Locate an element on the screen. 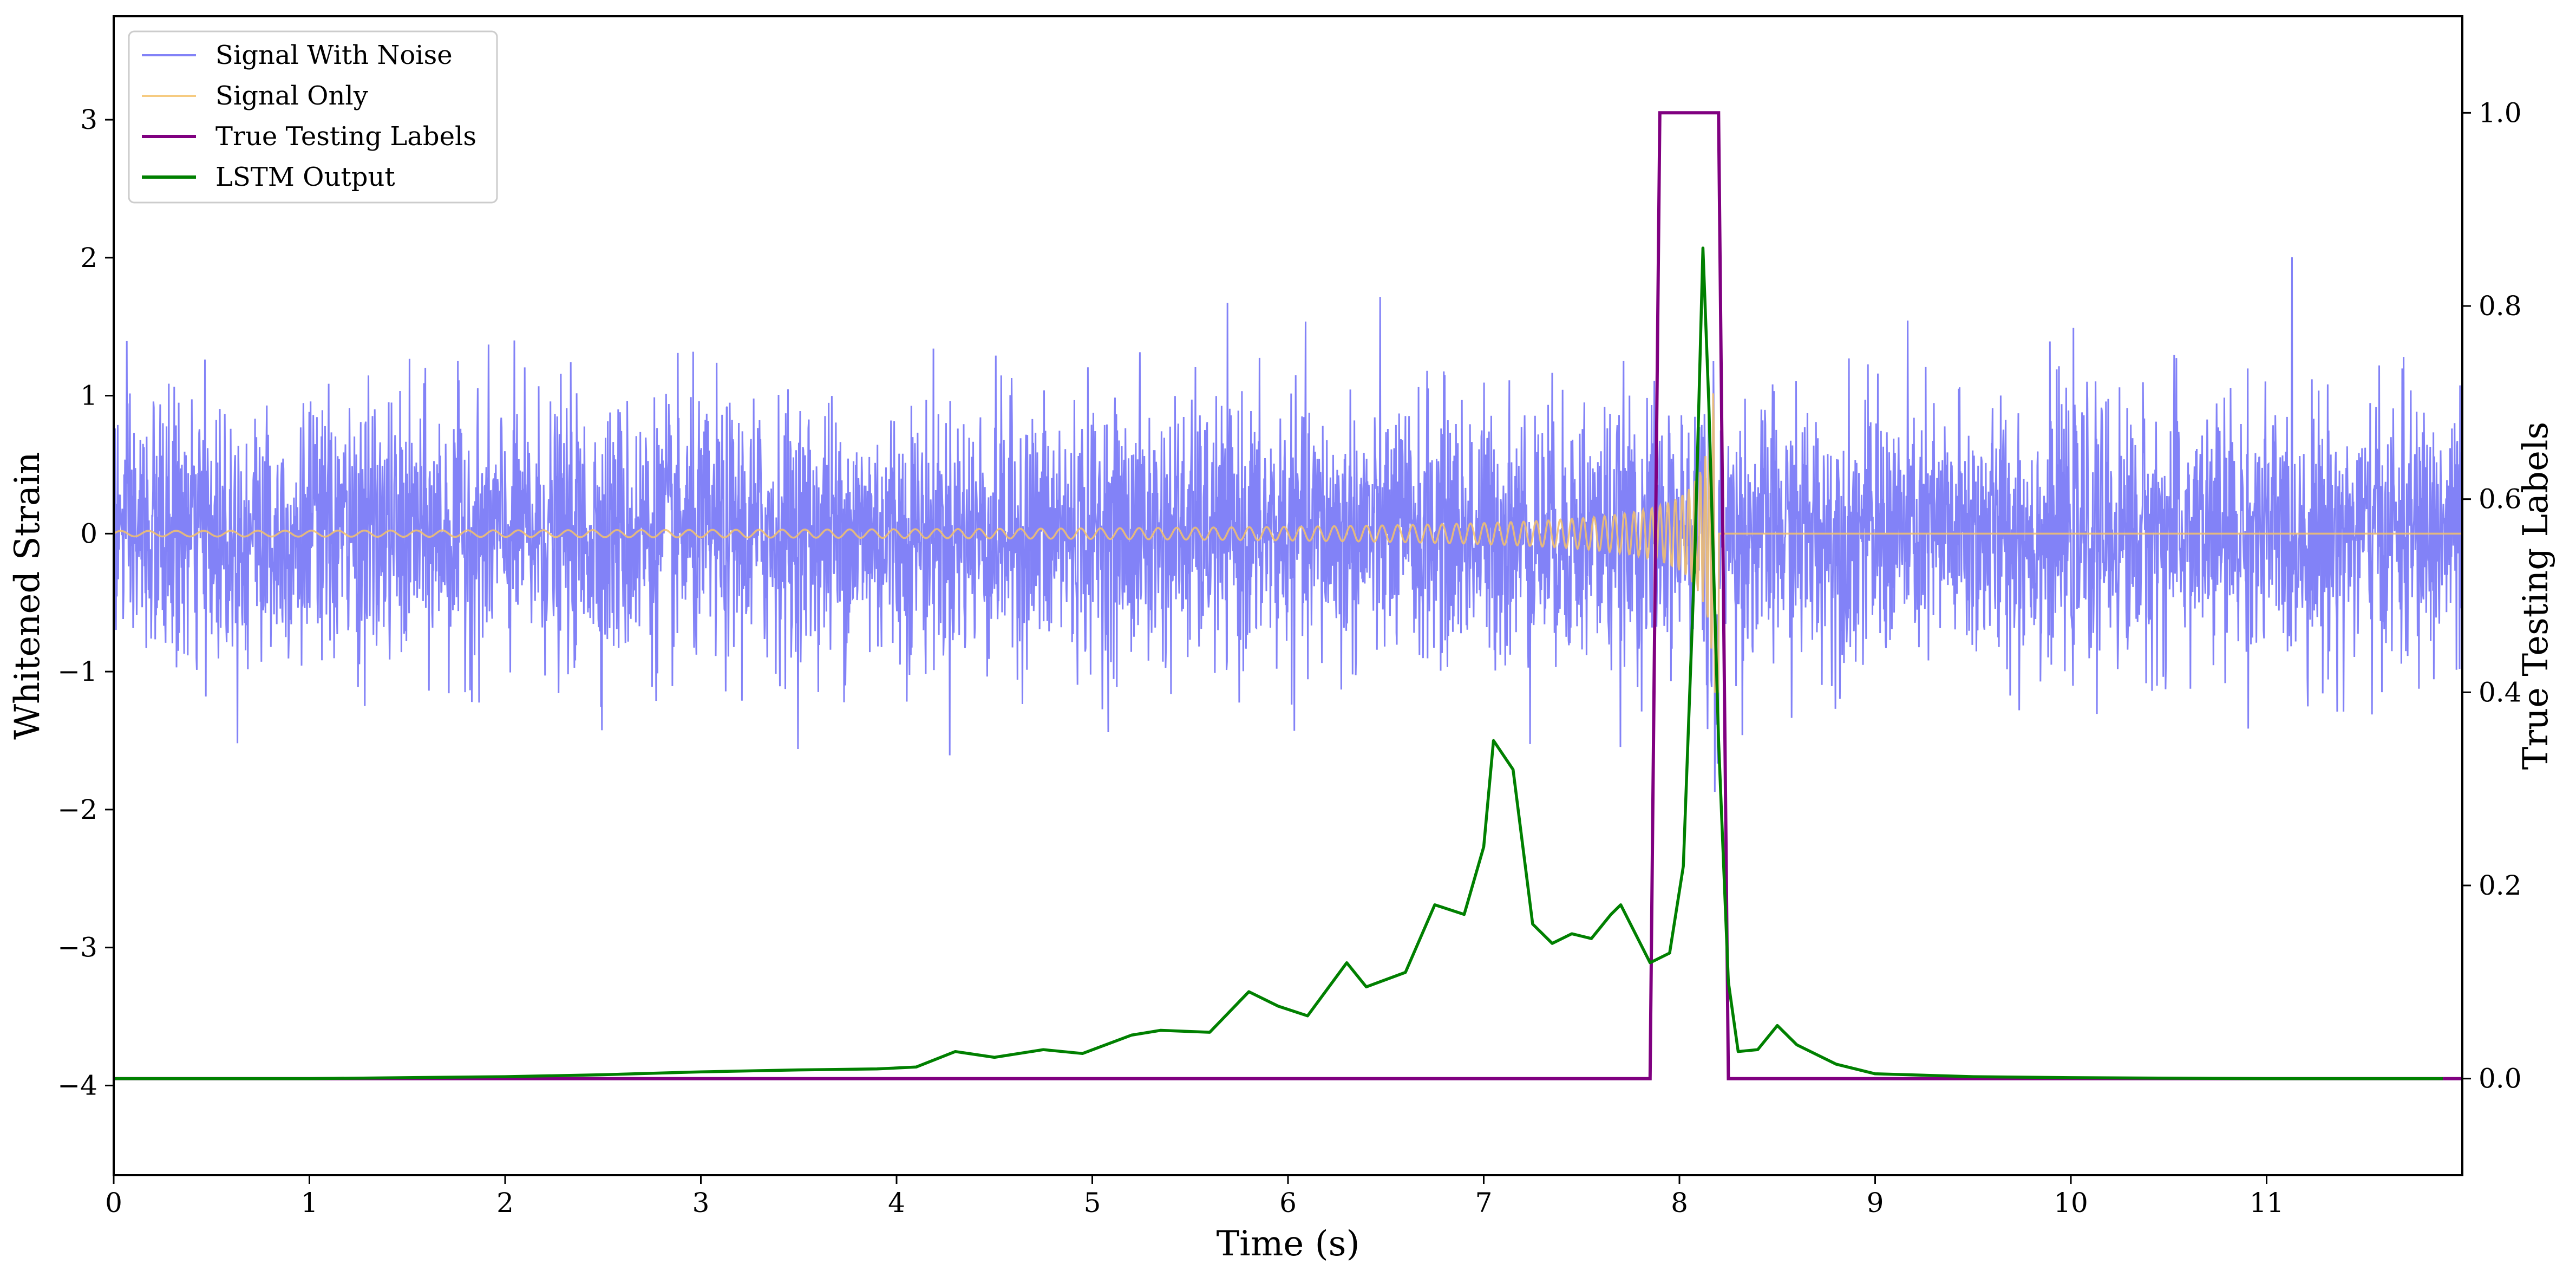  legend-label-true-testing-labels: True Testing Labels is located at coordinates (345, 136).